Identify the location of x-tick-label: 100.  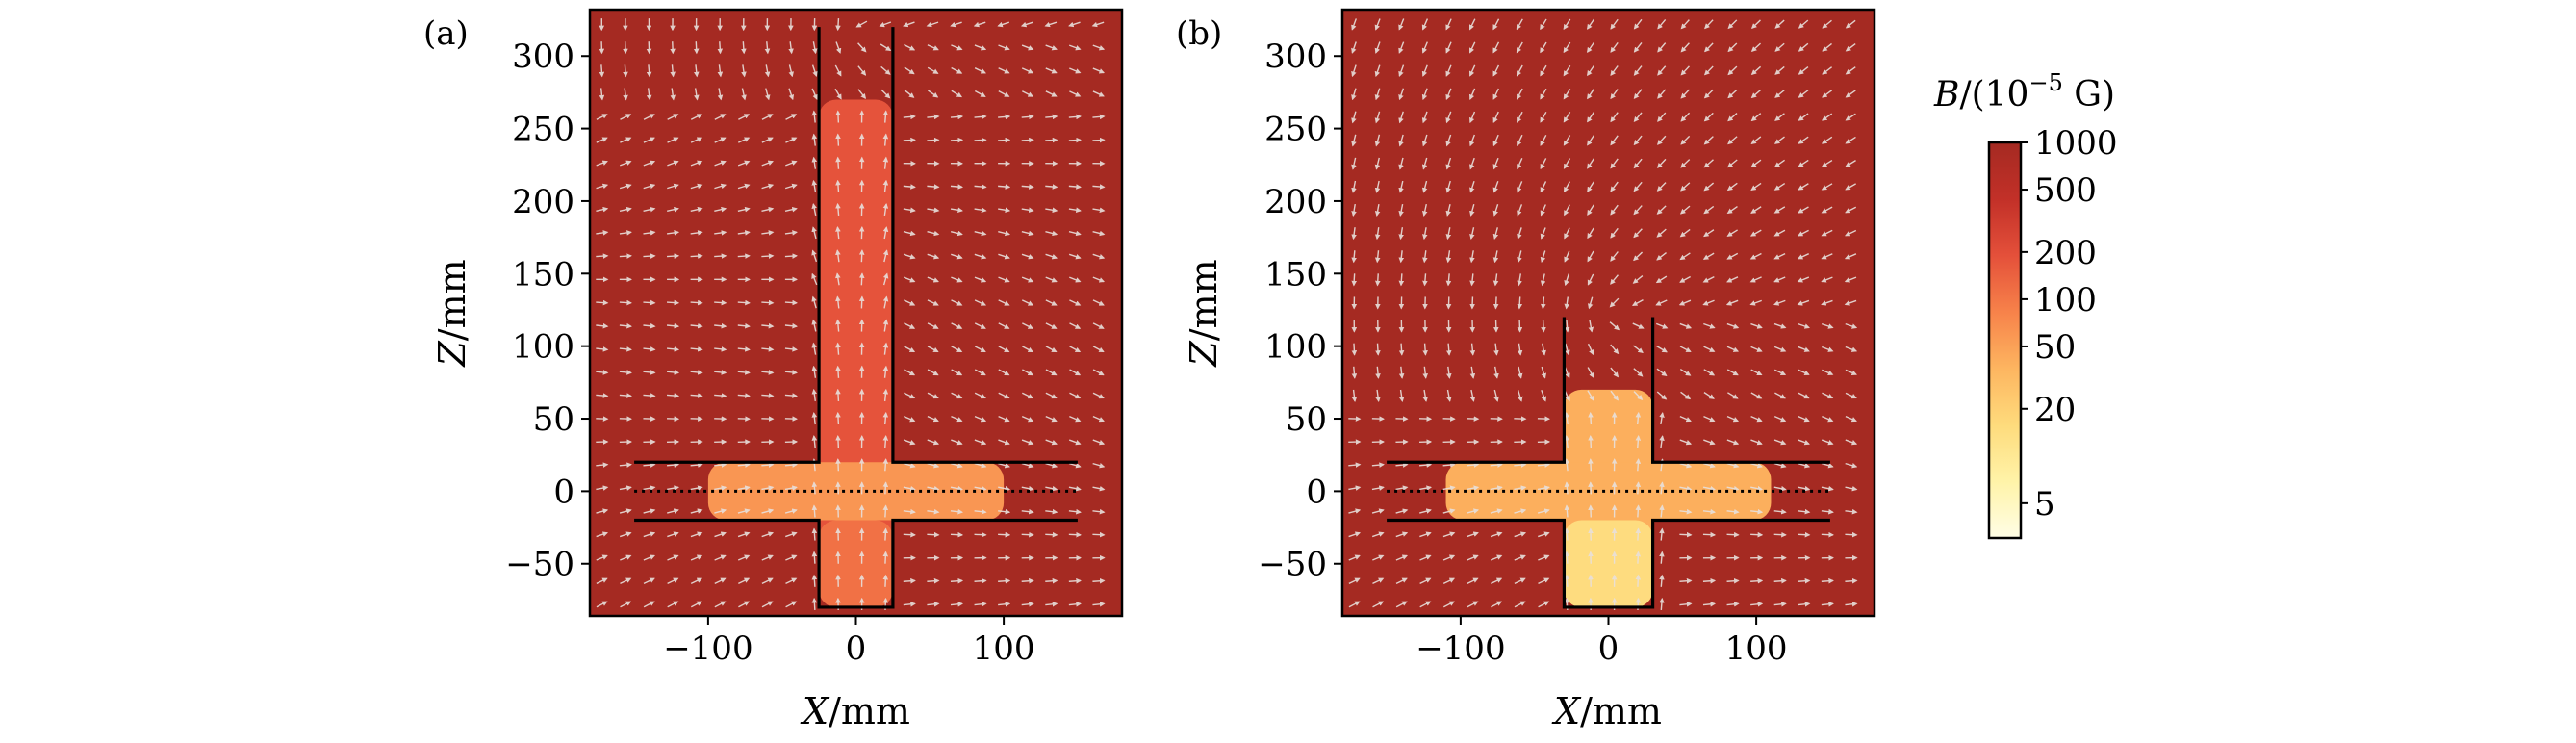
(1756, 648).